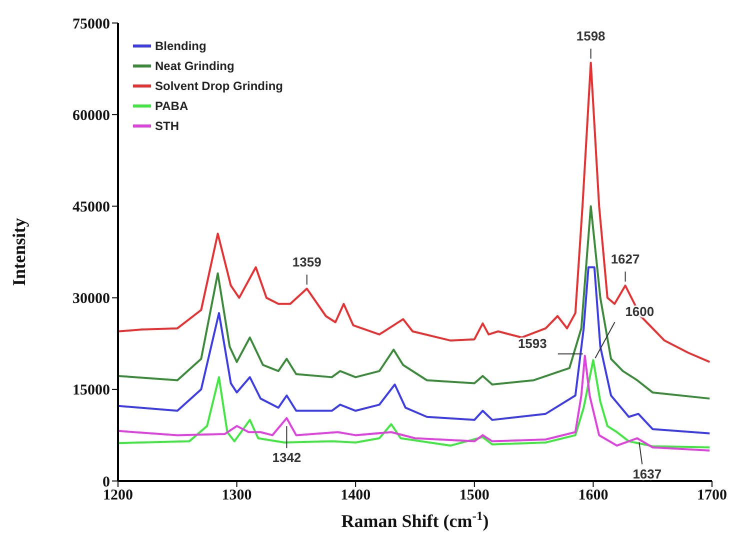  Describe the element at coordinates (625, 259) in the screenshot. I see `annotation: 1627` at that location.